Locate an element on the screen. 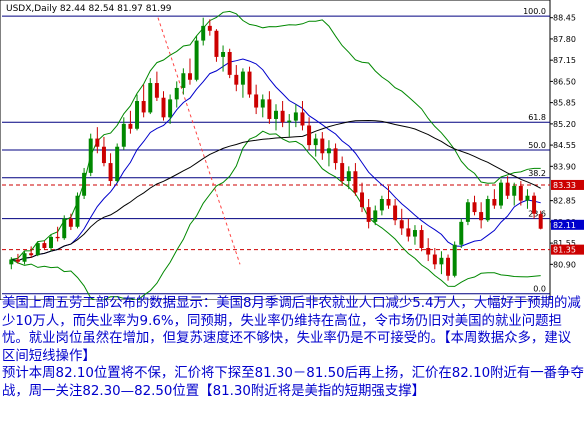  y-tick-label-2: 87.15 is located at coordinates (564, 60).